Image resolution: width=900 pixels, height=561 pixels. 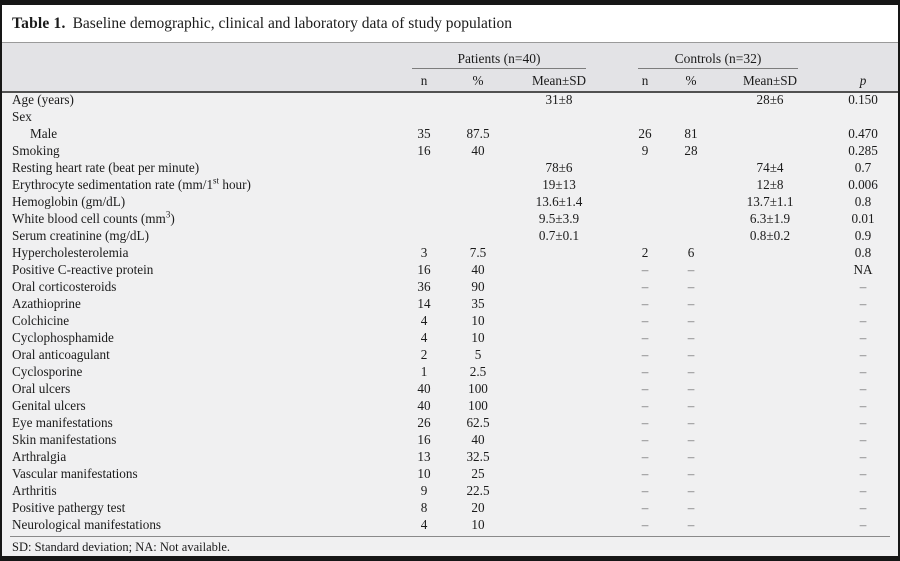 What do you see at coordinates (41, 320) in the screenshot?
I see `row-label: Colchicine` at bounding box center [41, 320].